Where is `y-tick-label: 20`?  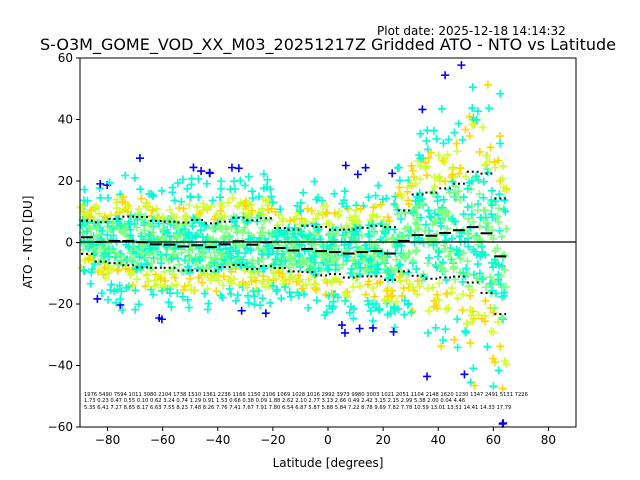
y-tick-label: 20 is located at coordinates (65, 181).